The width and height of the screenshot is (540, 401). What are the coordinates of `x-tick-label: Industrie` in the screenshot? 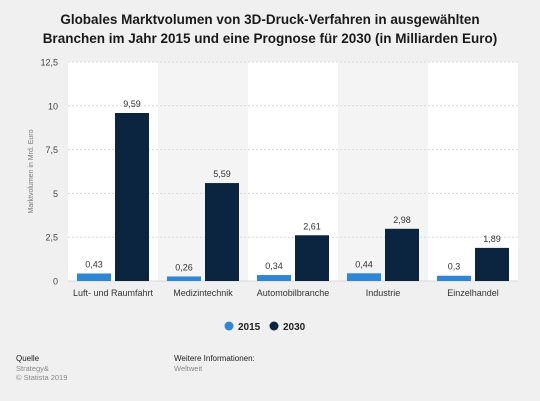 It's located at (383, 293).